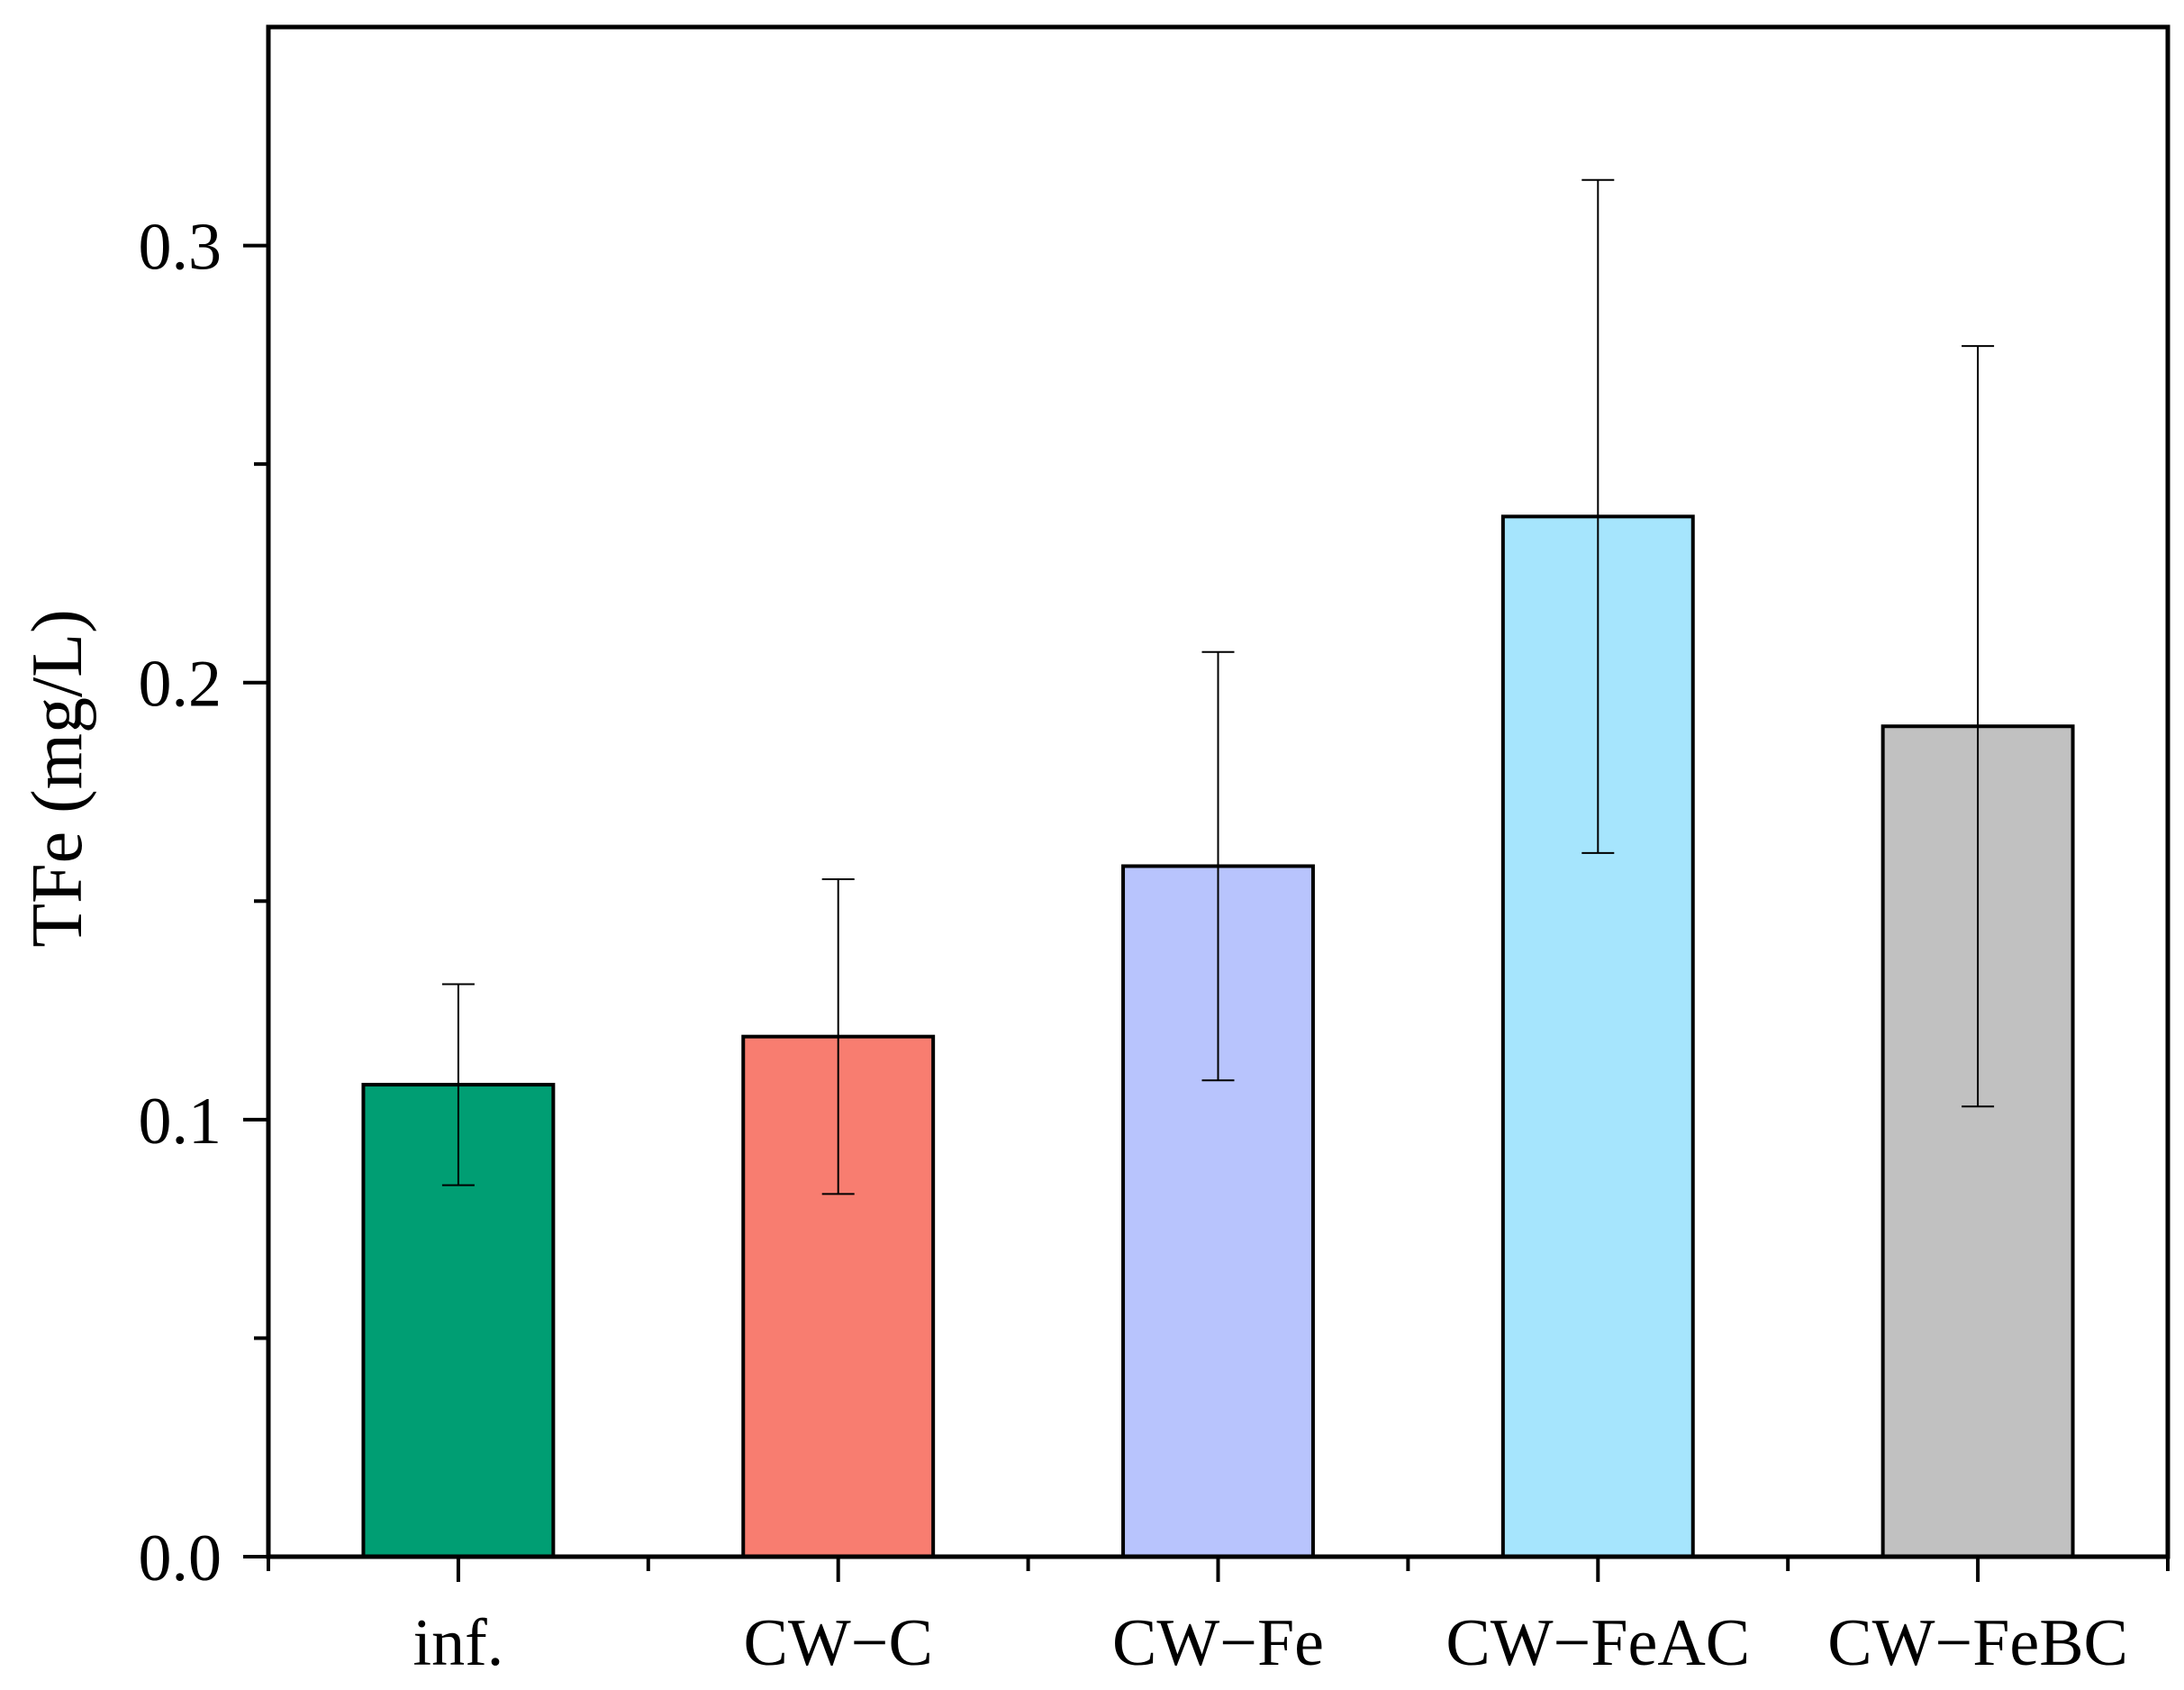 The height and width of the screenshot is (1690, 2184). Describe the element at coordinates (1978, 1643) in the screenshot. I see `x-tick-label-4: CW−FeBC` at that location.